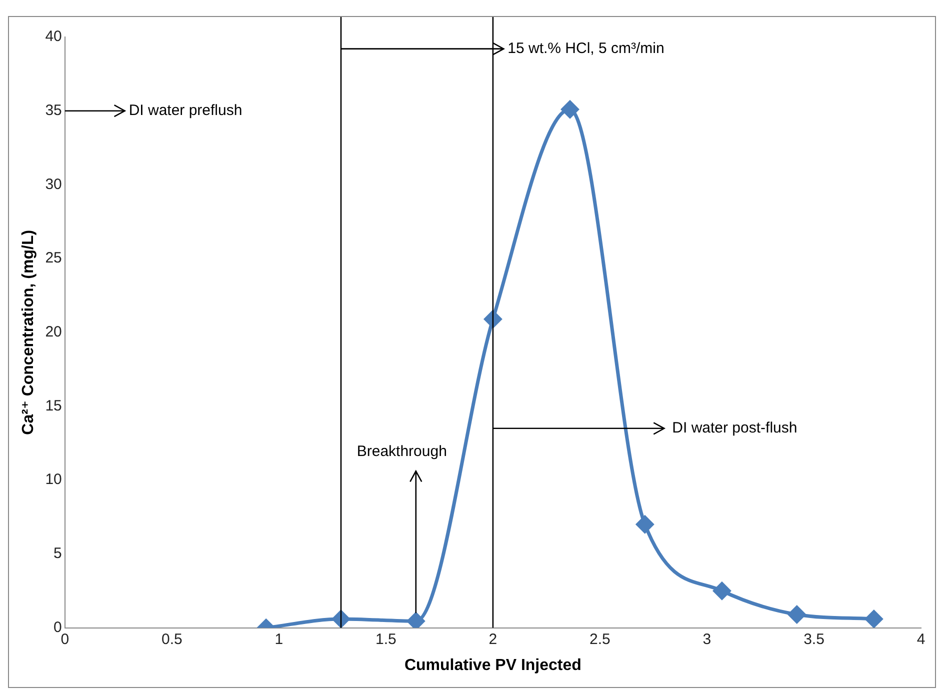 Image resolution: width=942 pixels, height=694 pixels. I want to click on x-tick-label: 0.5, so click(171, 639).